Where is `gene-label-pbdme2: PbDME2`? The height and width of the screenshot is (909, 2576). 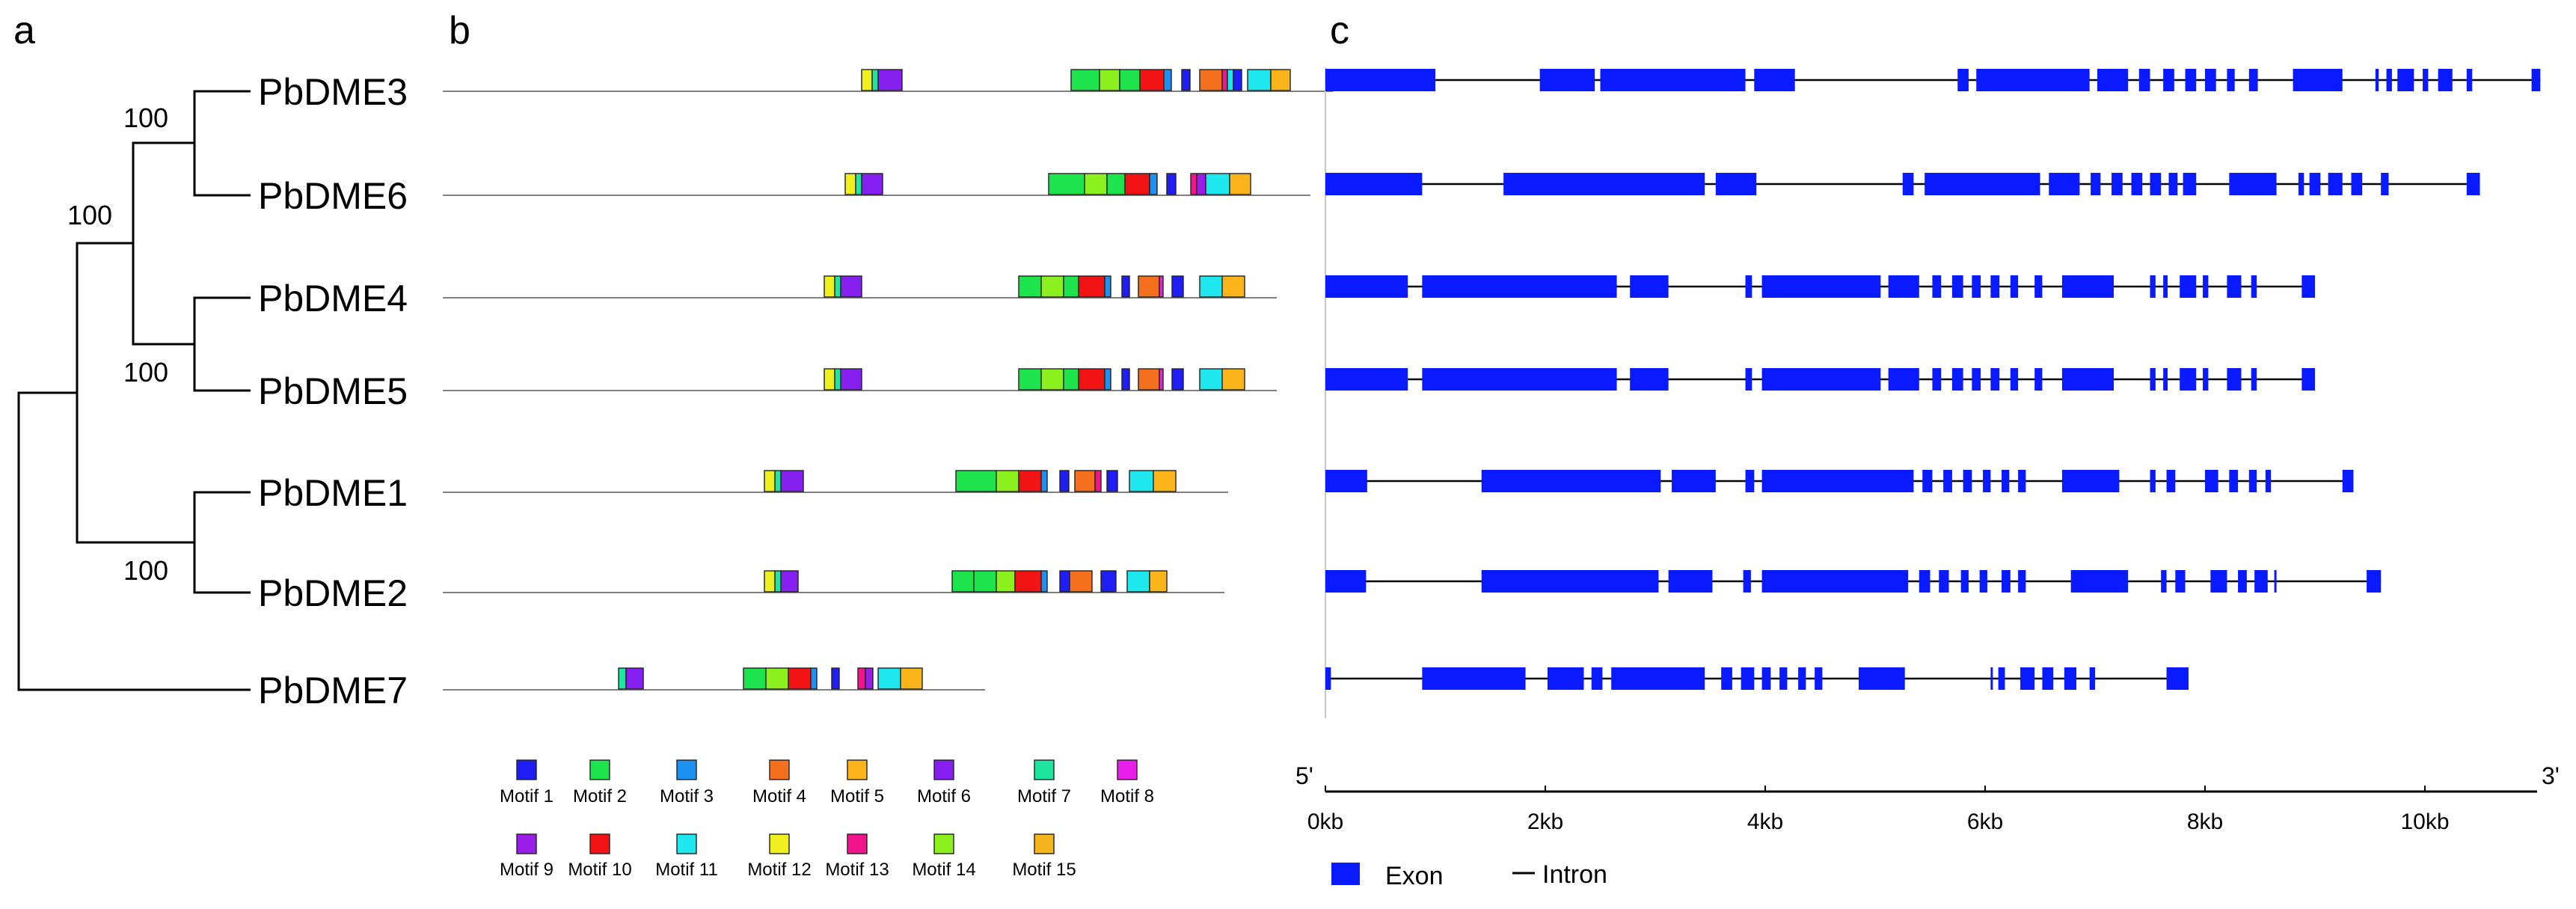
gene-label-pbdme2: PbDME2 is located at coordinates (333, 593).